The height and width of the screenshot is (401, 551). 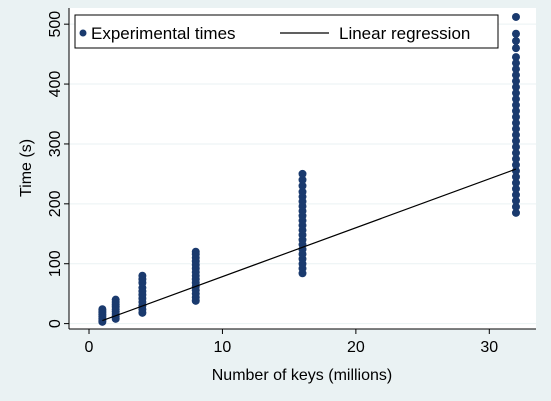 I want to click on y-tick-label: 300, so click(x=55, y=144).